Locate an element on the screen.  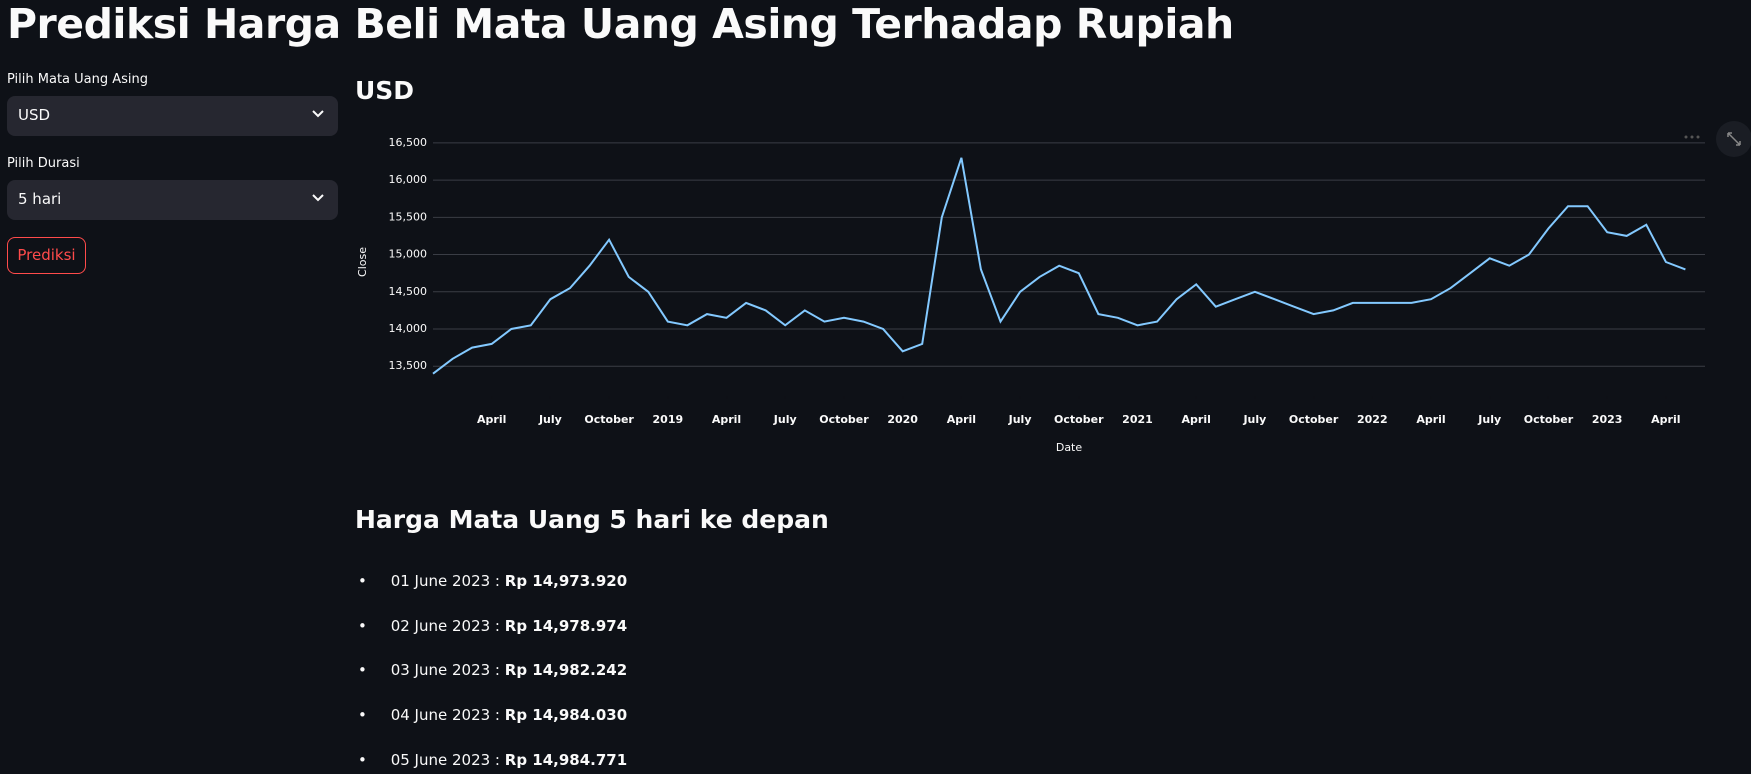
y-axis-title: Close is located at coordinates (362, 262).